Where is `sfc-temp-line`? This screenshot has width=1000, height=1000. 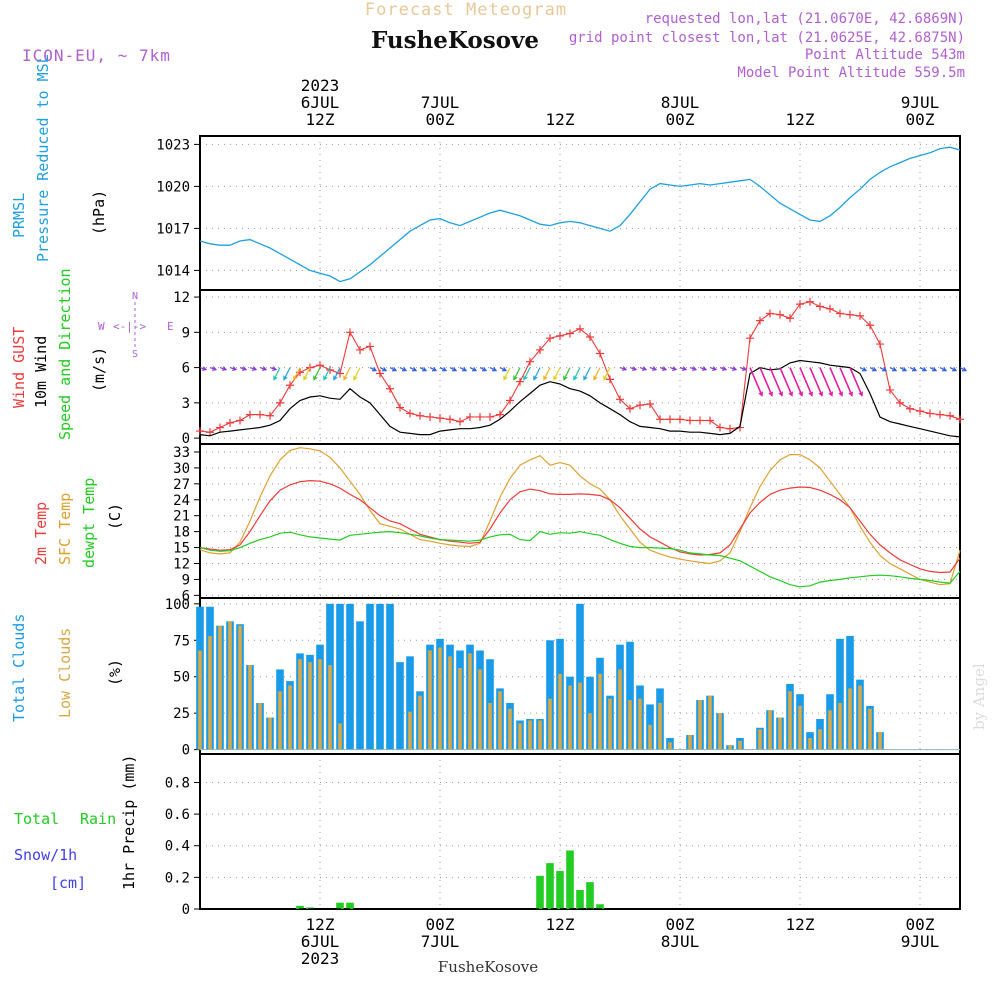
sfc-temp-line is located at coordinates (580, 516).